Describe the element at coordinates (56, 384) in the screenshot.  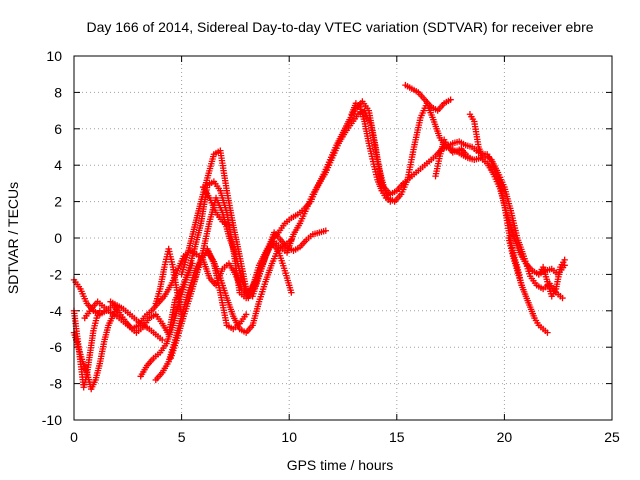
I see `y-tick-label: -8` at that location.